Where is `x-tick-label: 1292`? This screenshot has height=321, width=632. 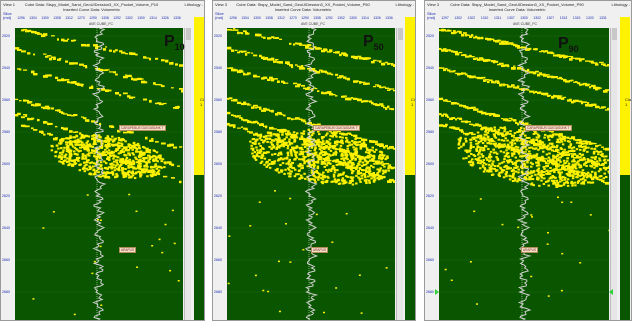 x-tick-label: 1292 is located at coordinates (117, 18).